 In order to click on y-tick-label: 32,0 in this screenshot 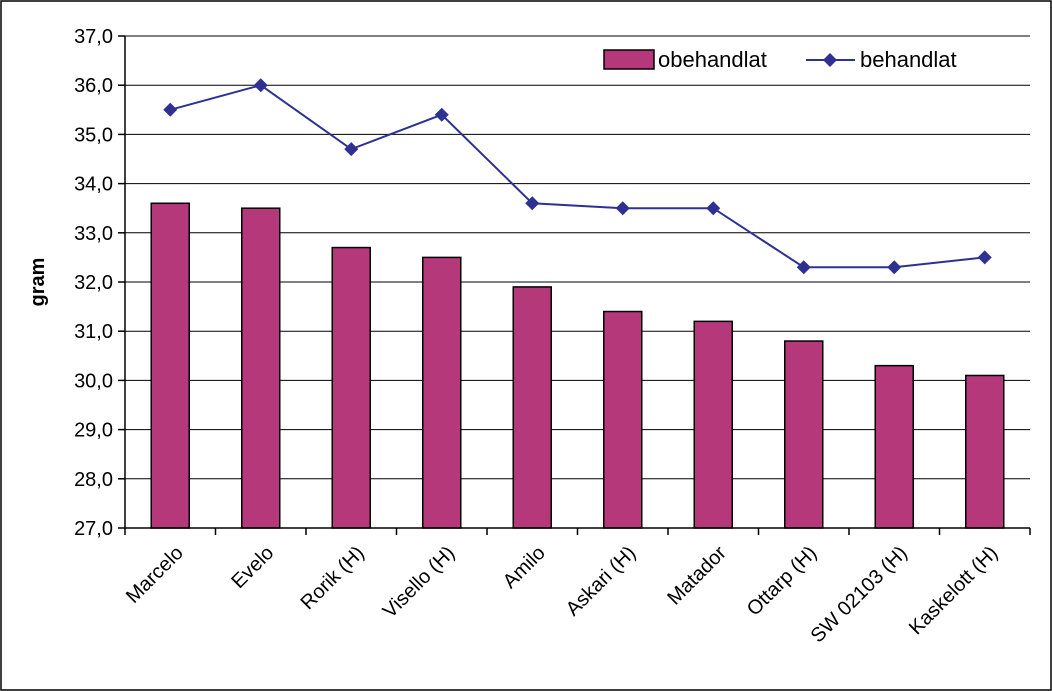, I will do `click(93, 283)`.